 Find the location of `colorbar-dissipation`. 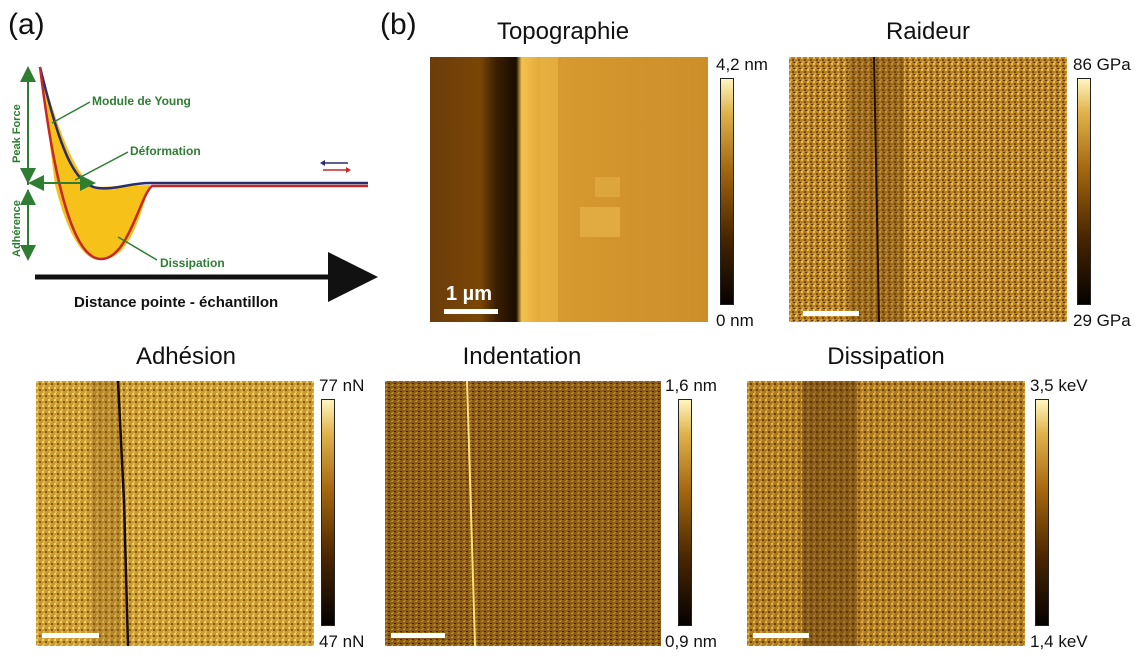

colorbar-dissipation is located at coordinates (1042, 512).